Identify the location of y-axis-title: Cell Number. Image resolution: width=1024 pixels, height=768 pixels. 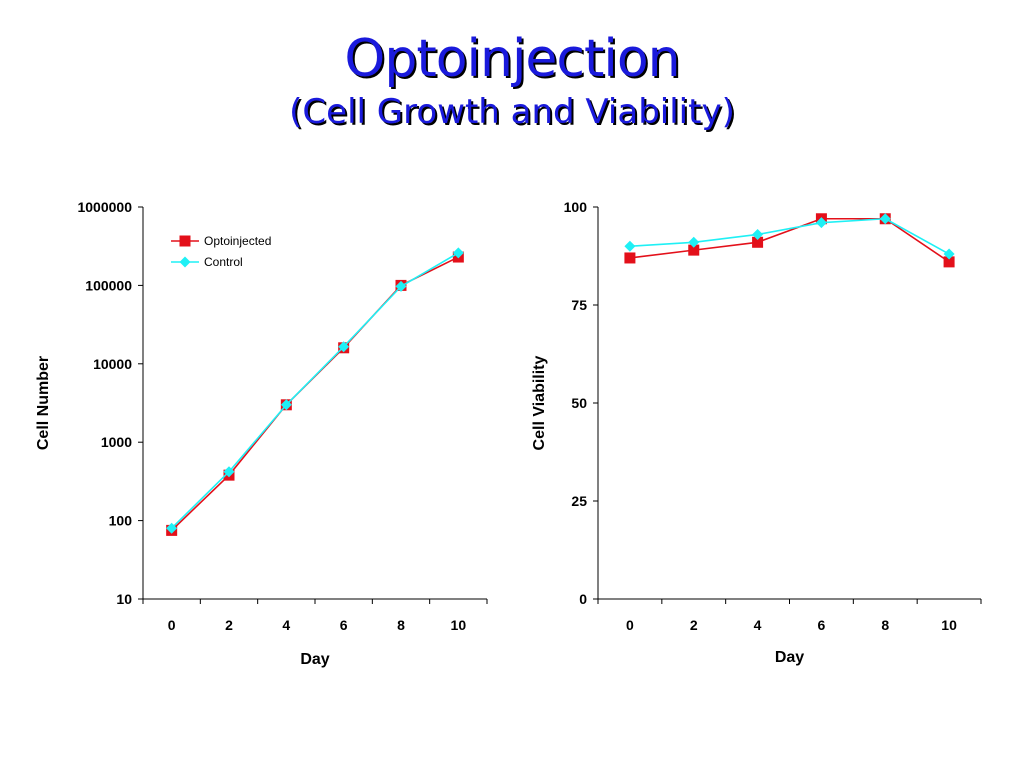
(43, 403).